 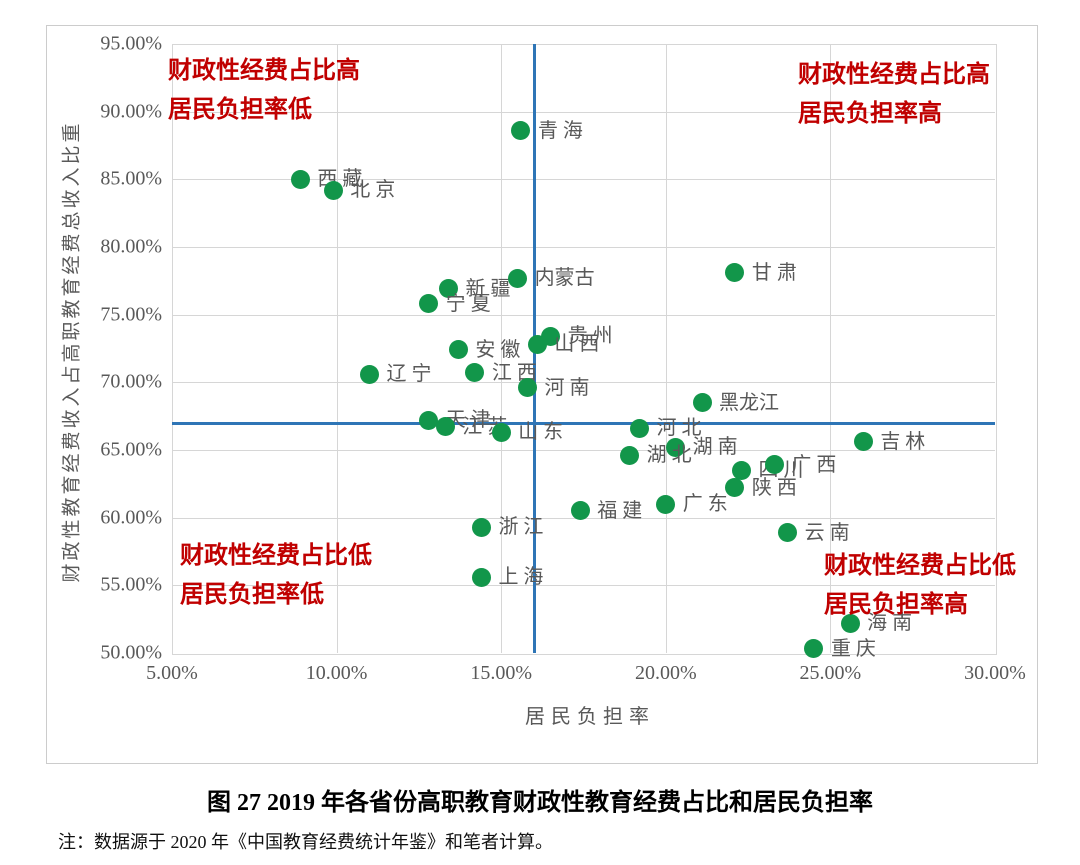 I want to click on figure-source-note: 注：数据源于 2020 年《中国教育经费统计年鉴》和笔者计算。, so click(x=305, y=842).